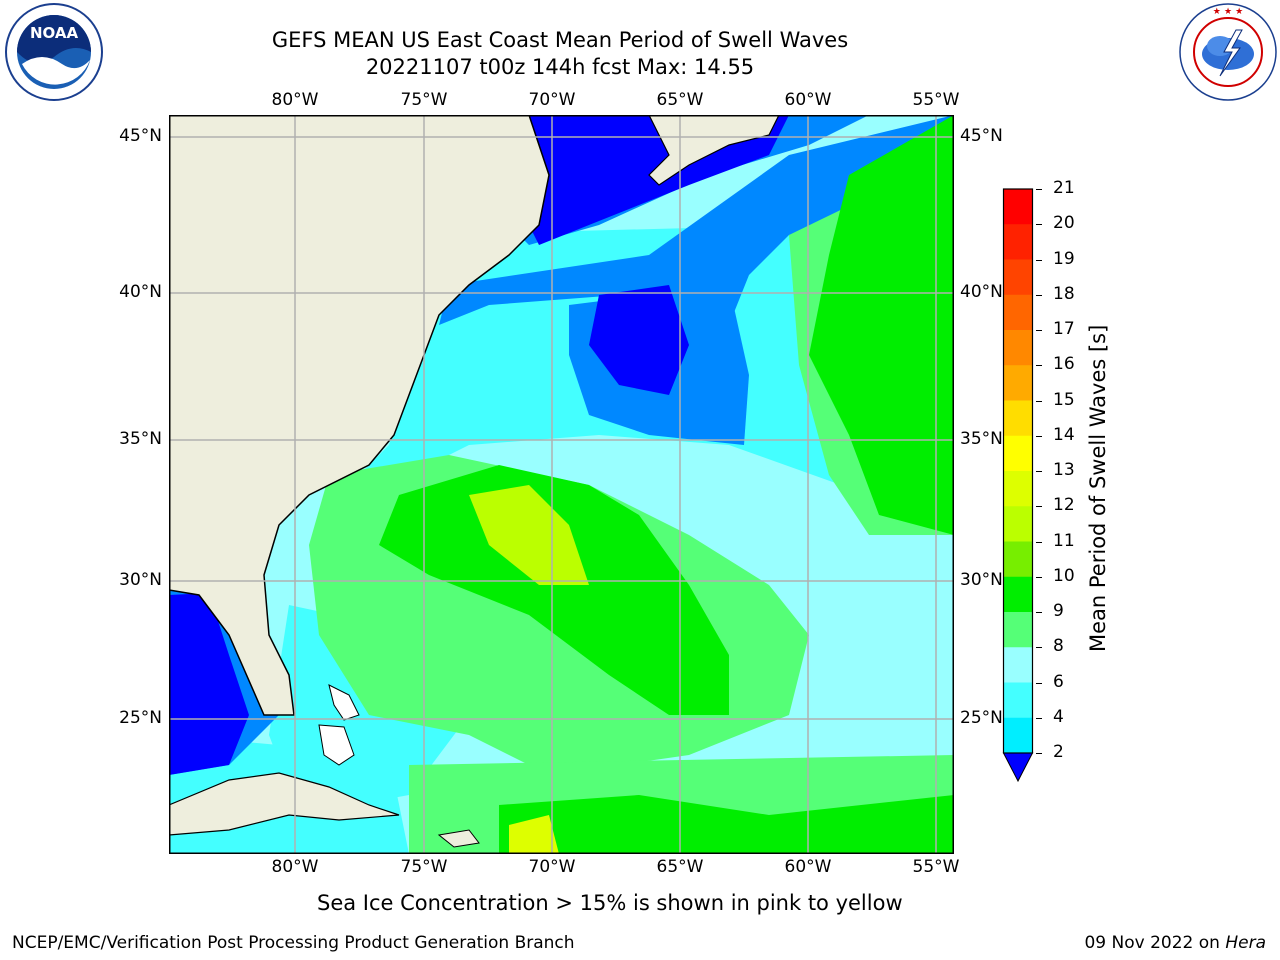 This screenshot has height=960, width=1280. I want to click on colorbar-tick-label: 6, so click(1058, 681).